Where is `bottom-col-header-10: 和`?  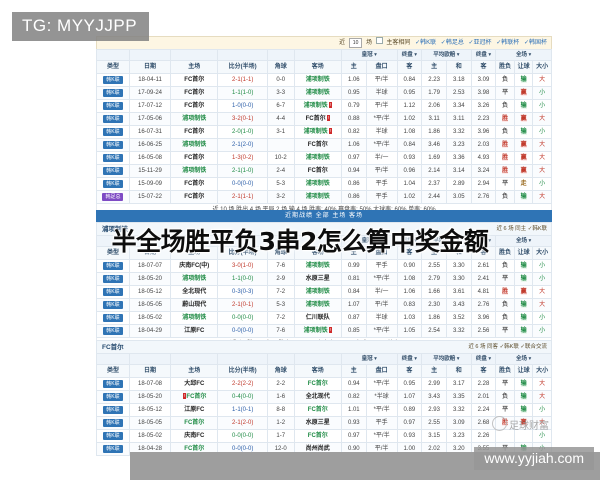
bottom-col-header-10: 和 is located at coordinates (458, 371).